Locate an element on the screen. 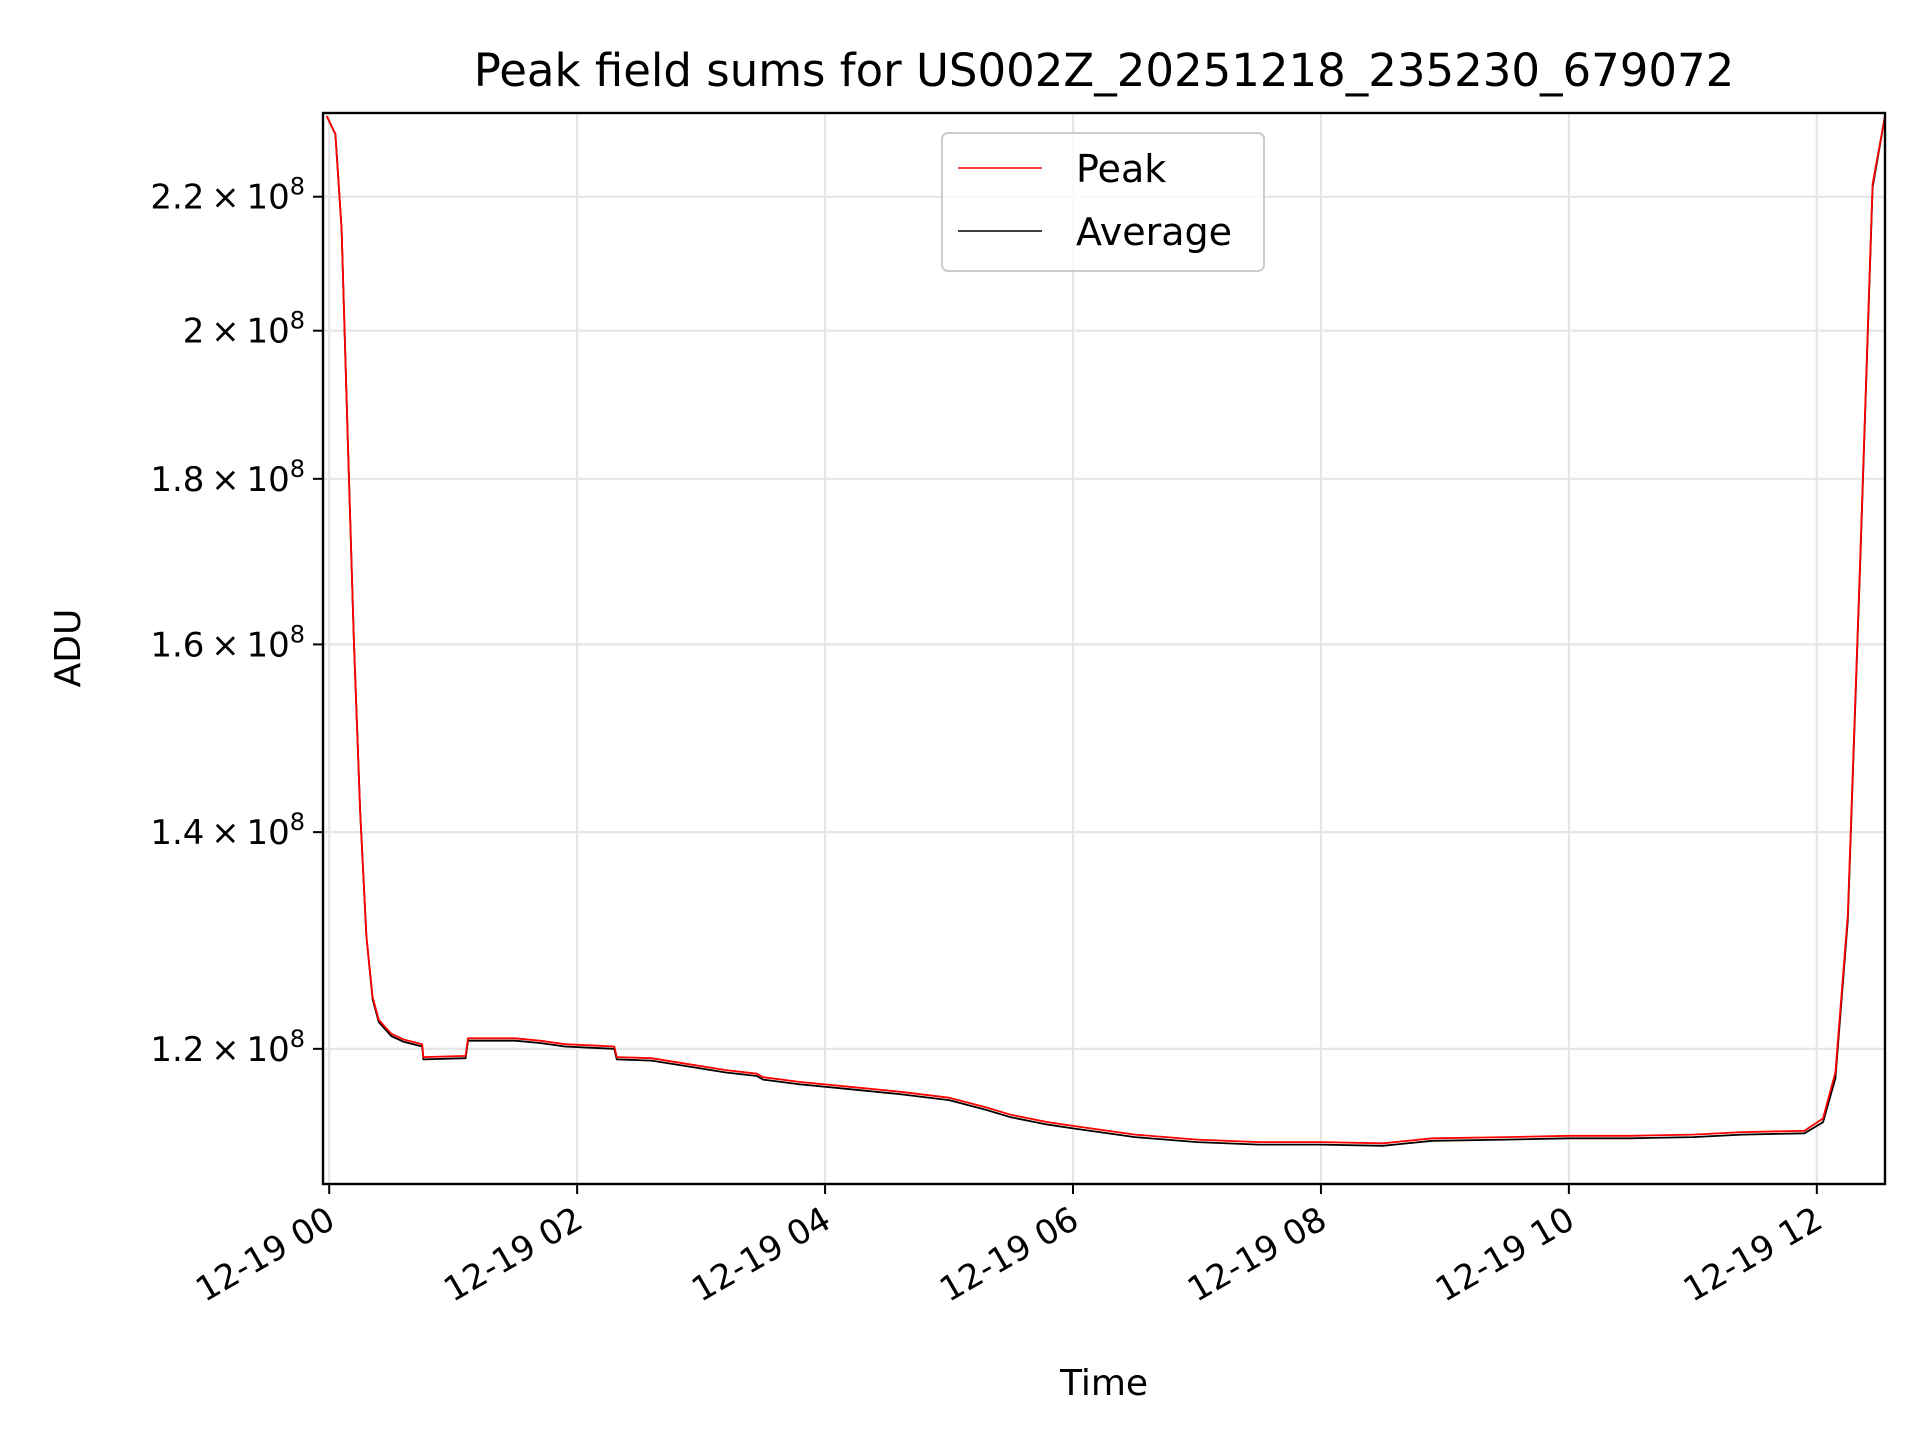  legend: Peak Average is located at coordinates (1103, 202).